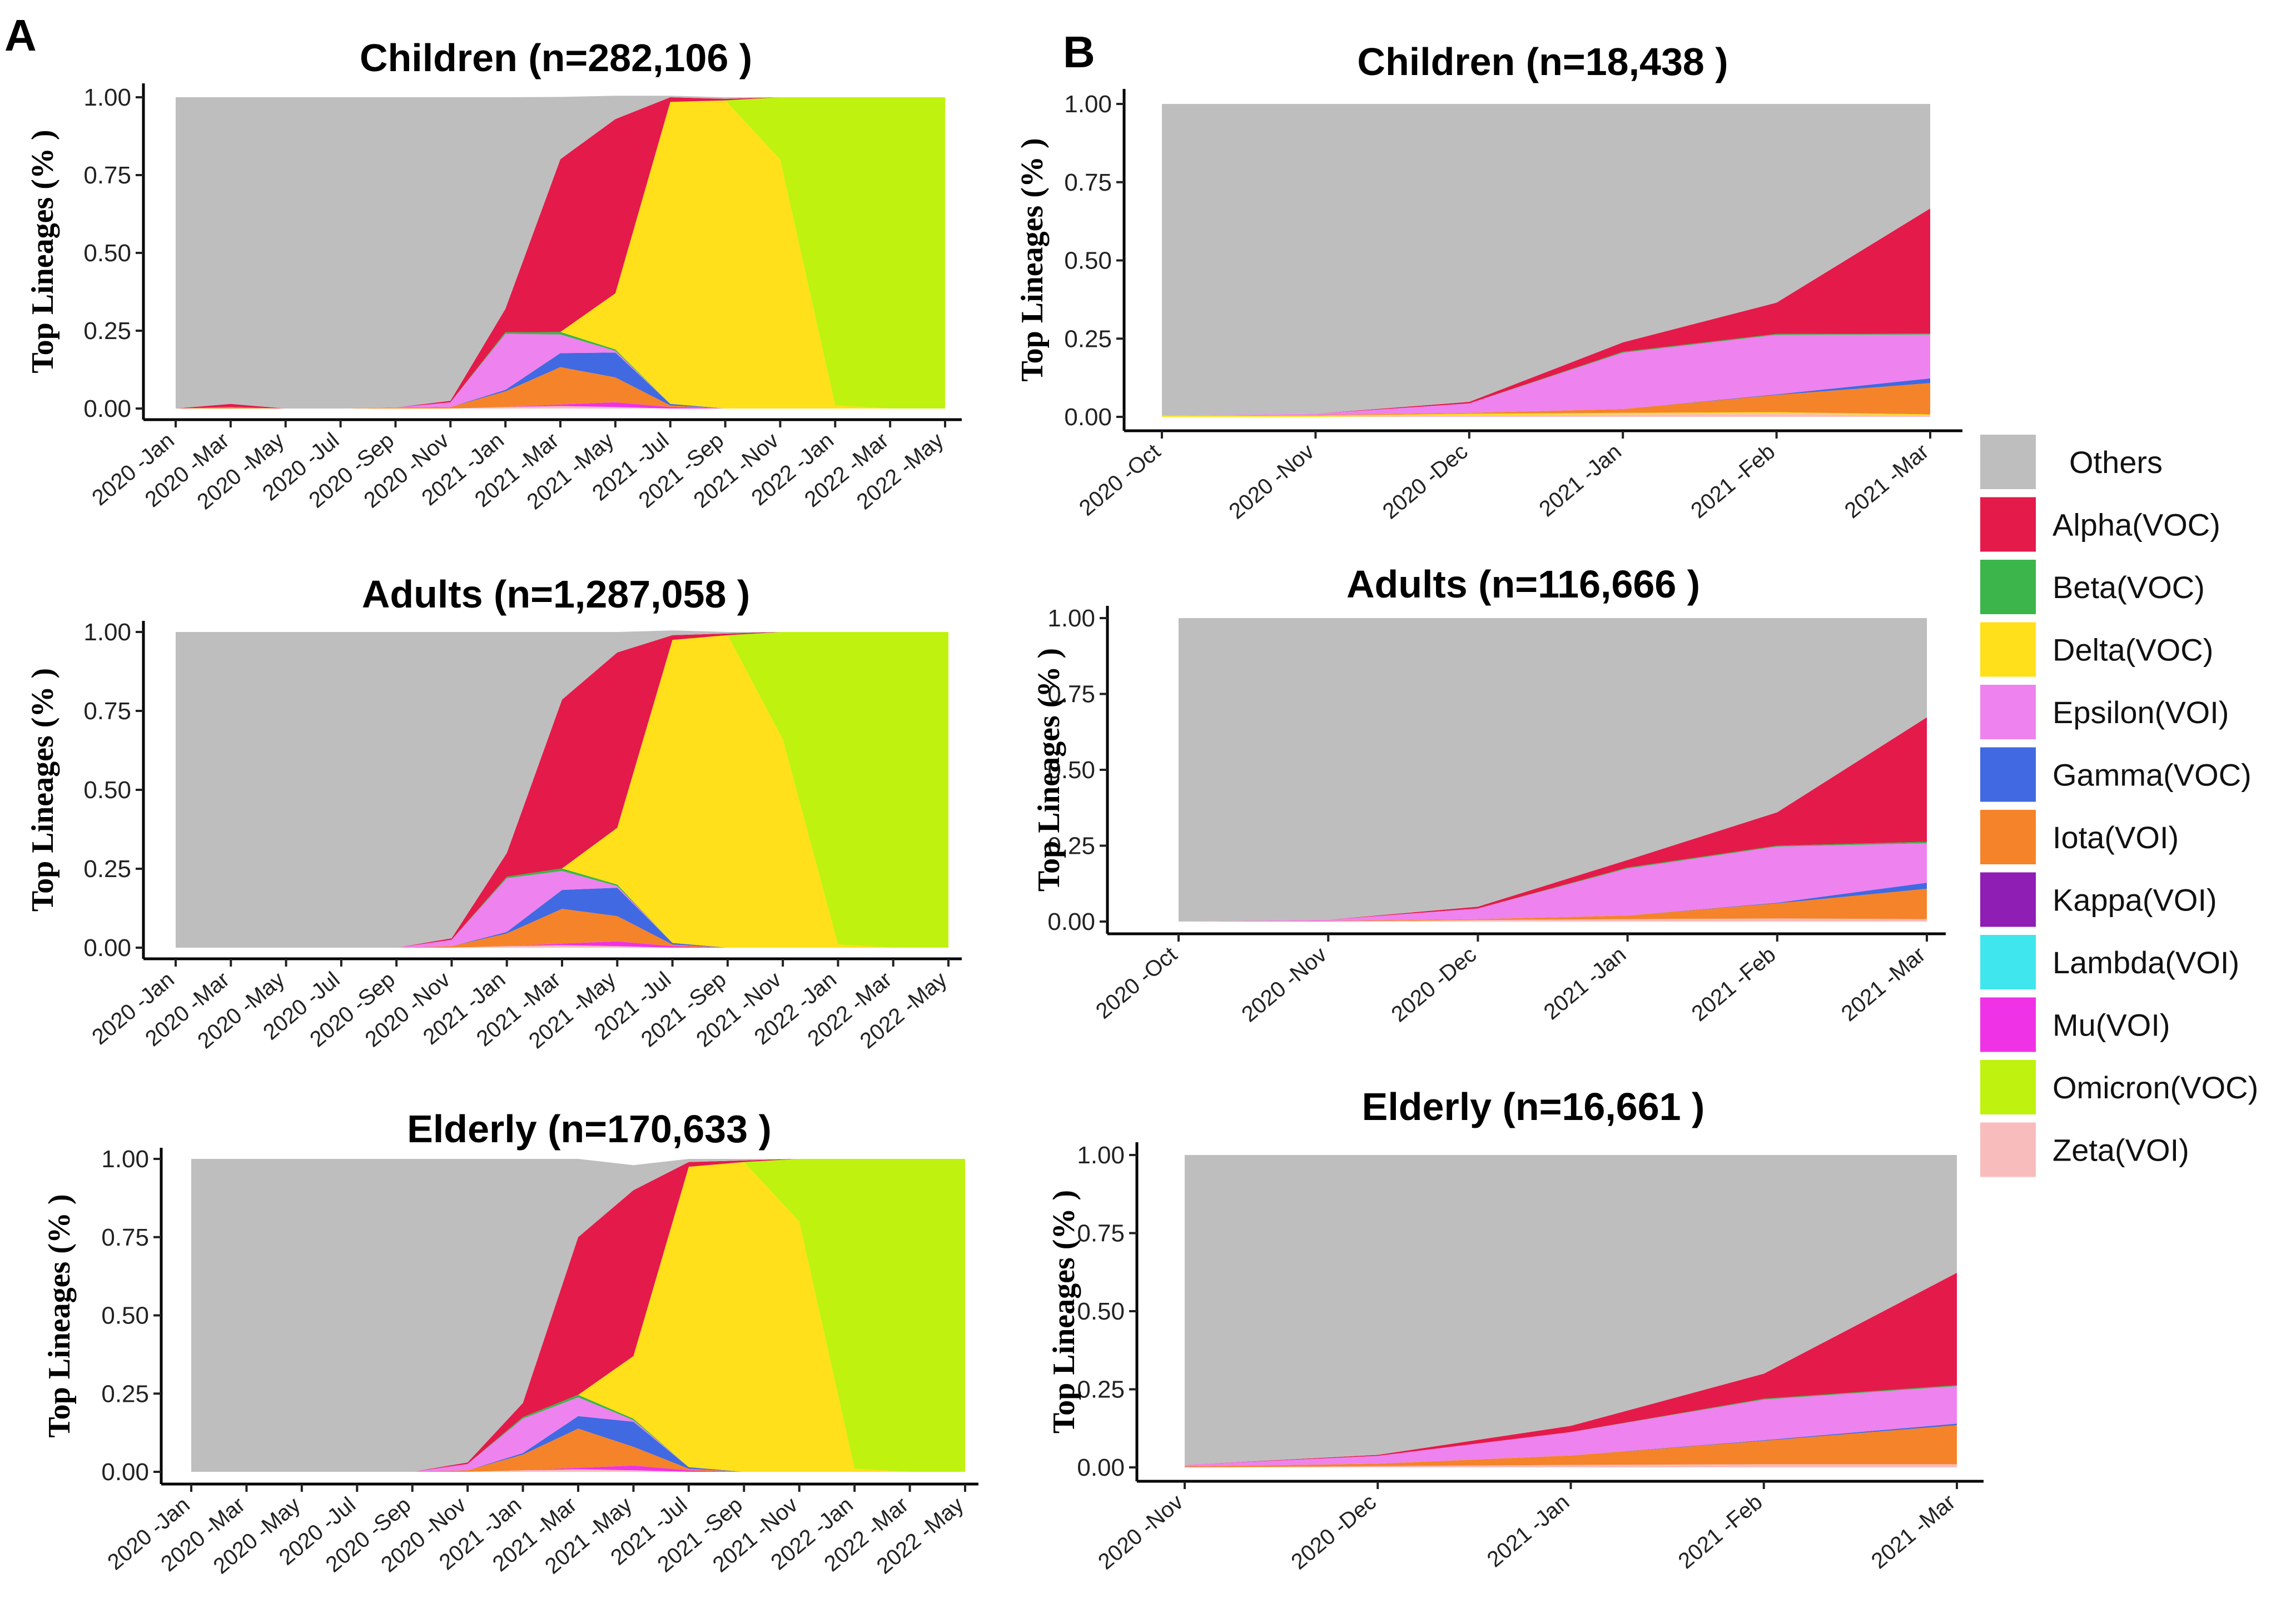  Describe the element at coordinates (2121, 1150) in the screenshot. I see `legend-label-zeta-voi: Zeta(VOI)` at that location.